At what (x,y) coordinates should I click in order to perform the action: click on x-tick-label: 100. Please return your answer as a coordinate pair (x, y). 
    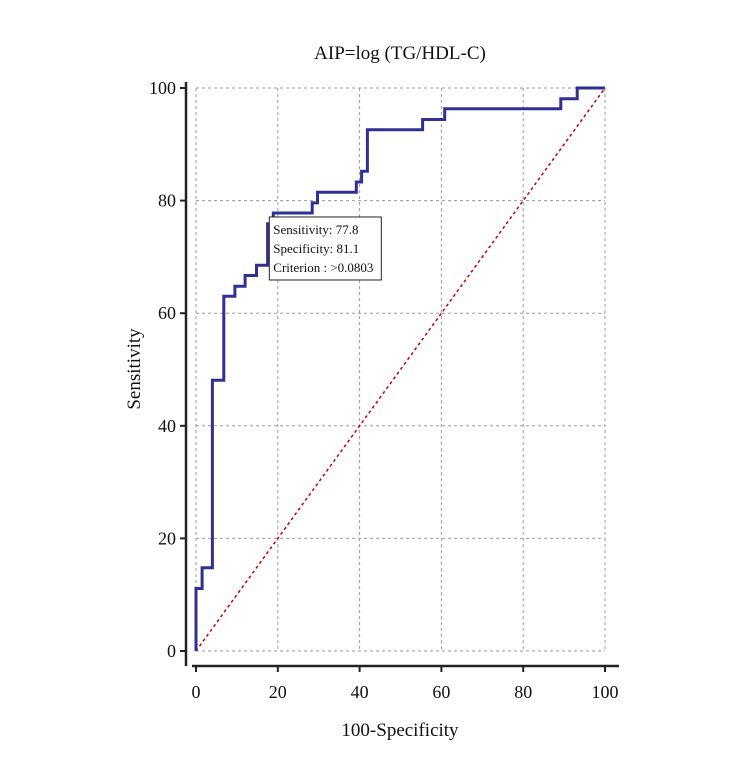
    Looking at the image, I should click on (605, 692).